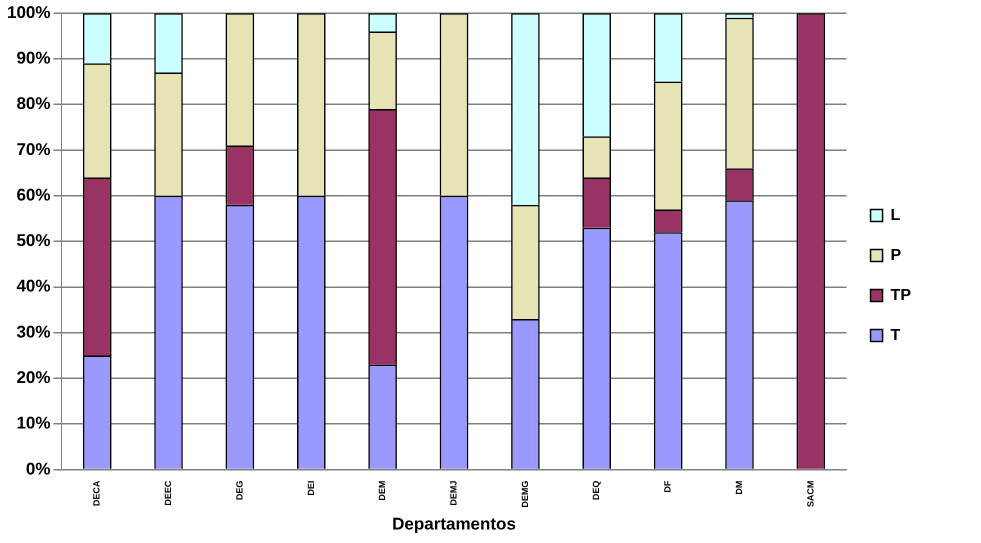  I want to click on y-tick-label: 80%, so click(33, 104).